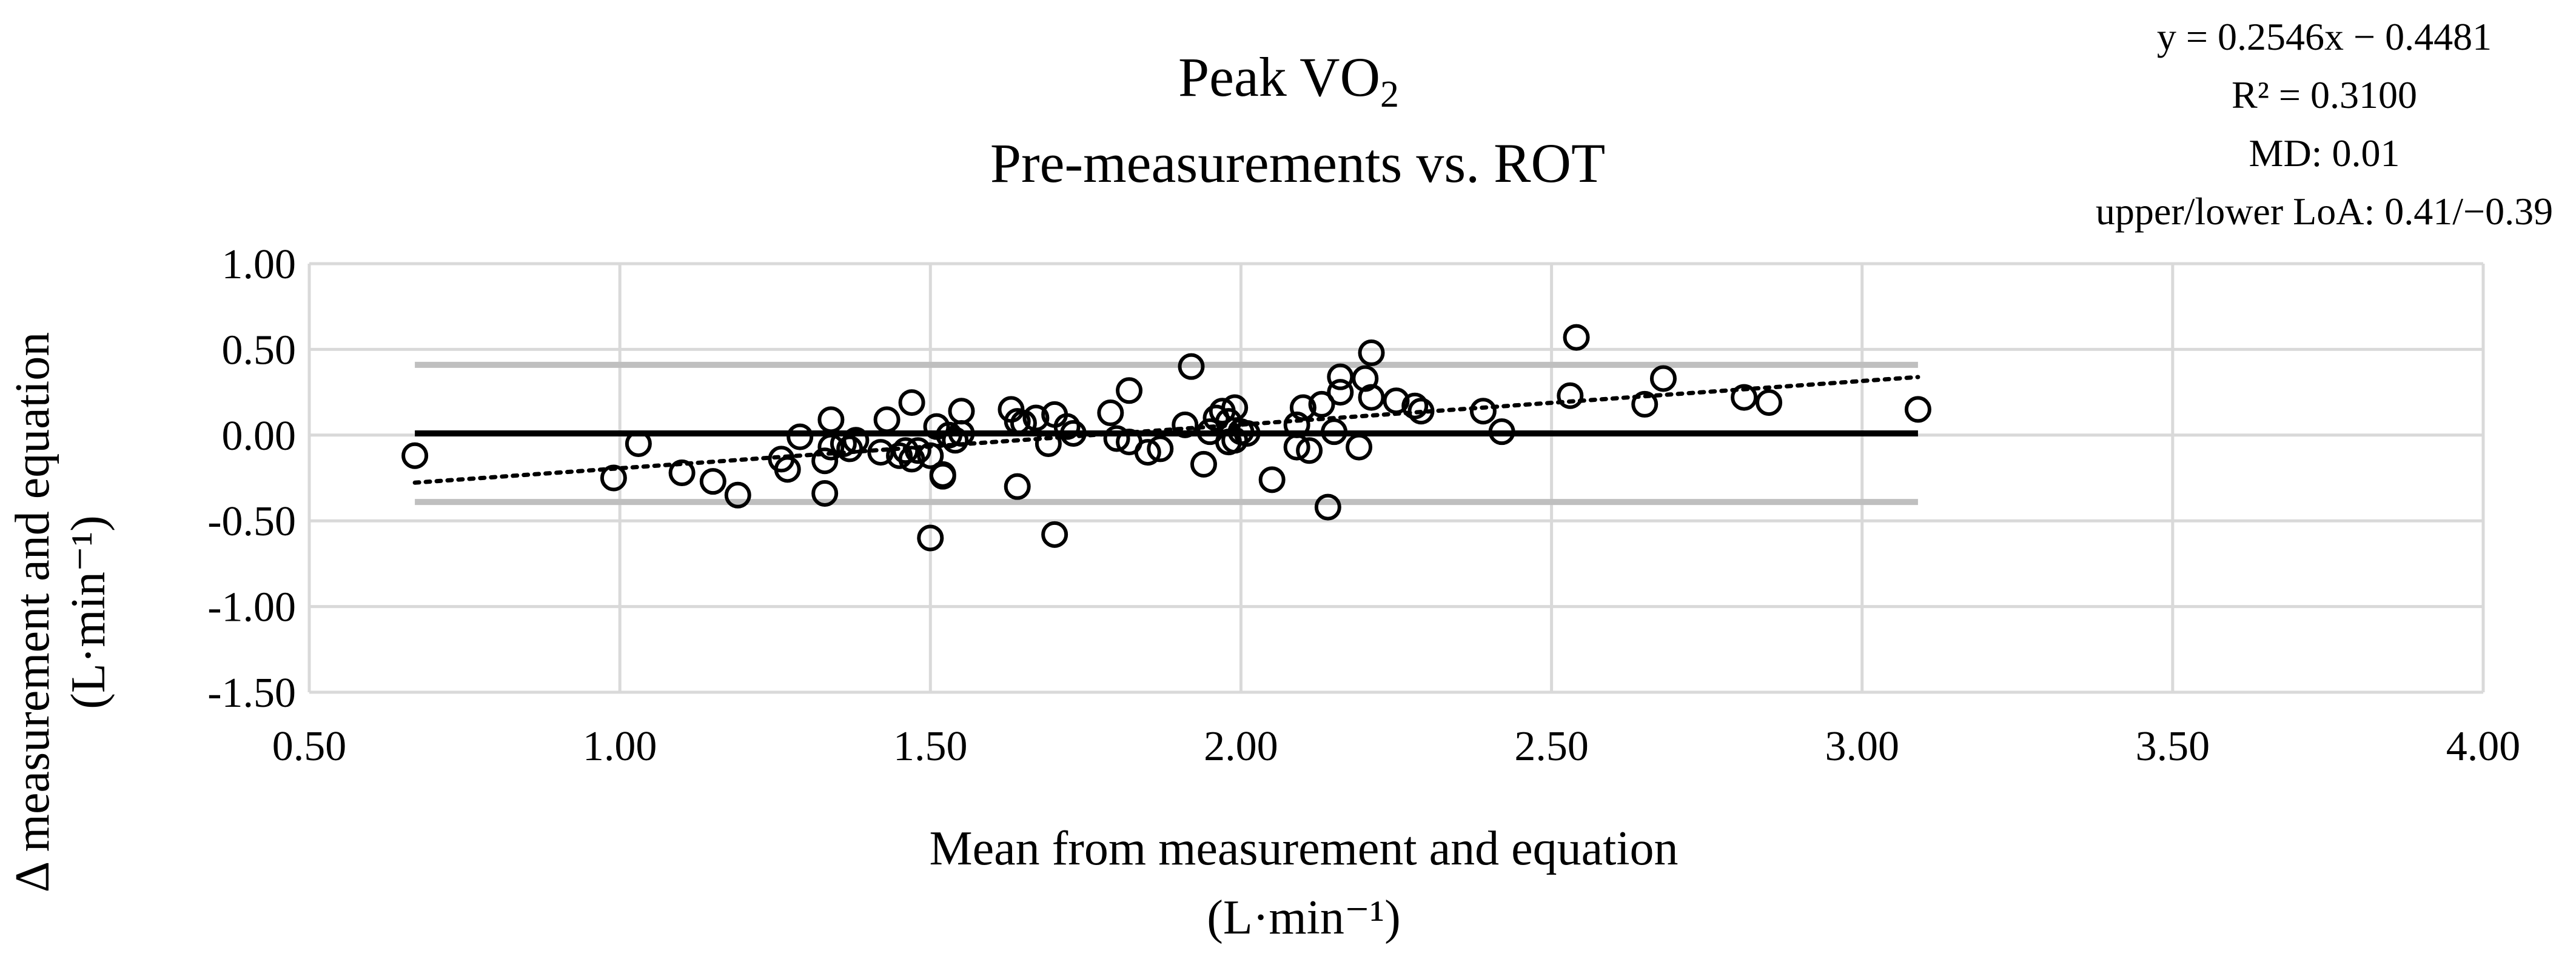 The height and width of the screenshot is (962, 2576). What do you see at coordinates (1304, 918) in the screenshot?
I see `x-axis-title-line2: (L·min⁻¹)` at bounding box center [1304, 918].